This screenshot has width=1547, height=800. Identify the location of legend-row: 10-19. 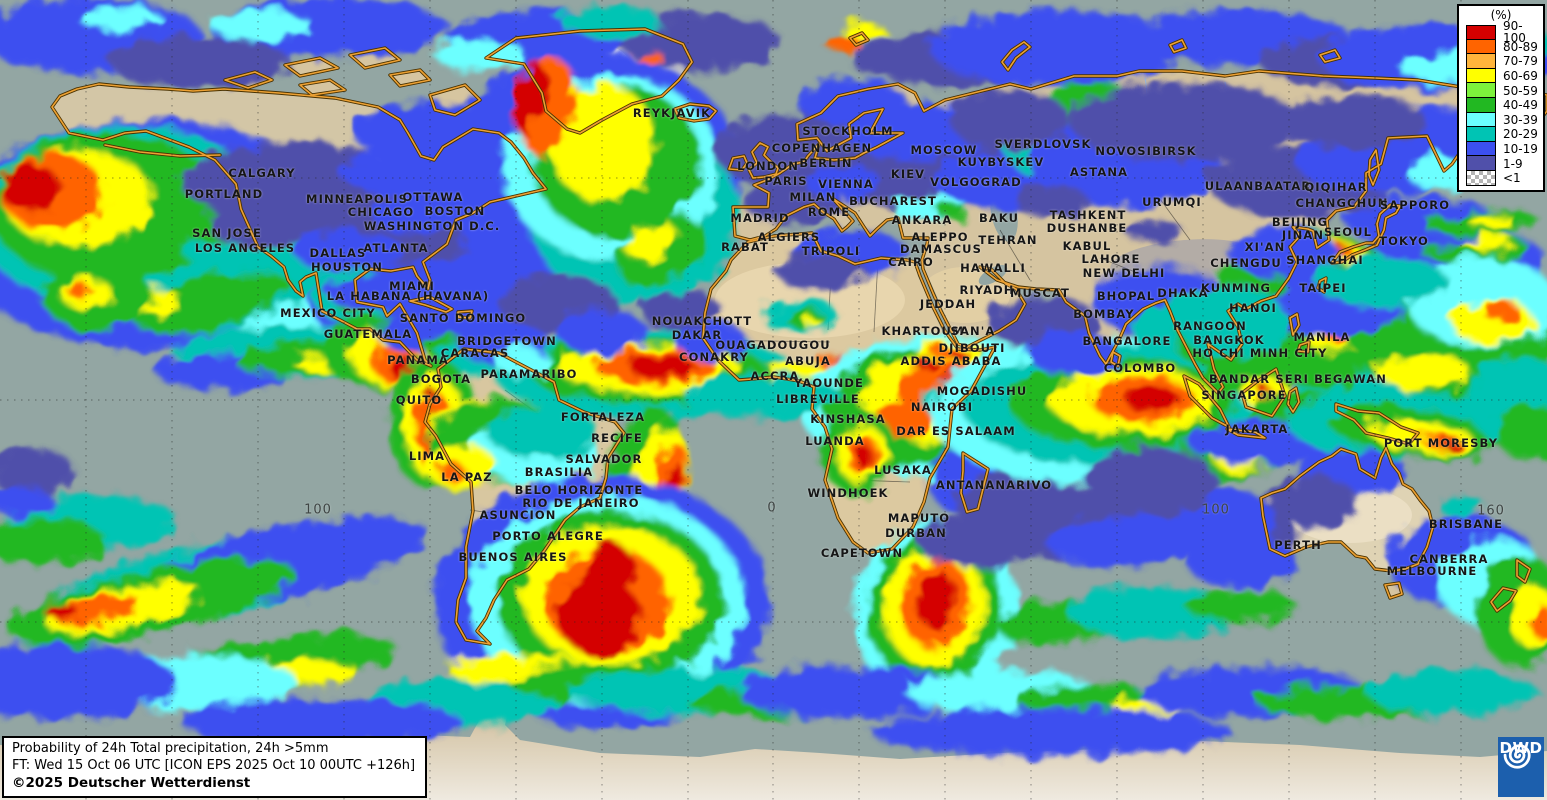
(1501, 149).